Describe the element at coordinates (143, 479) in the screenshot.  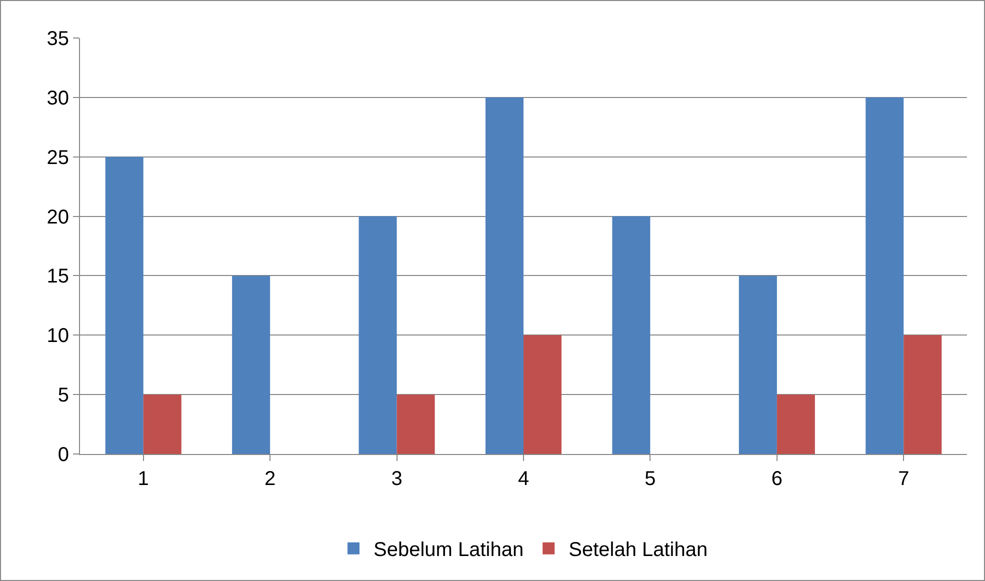
I see `x-tick-label: 1` at that location.